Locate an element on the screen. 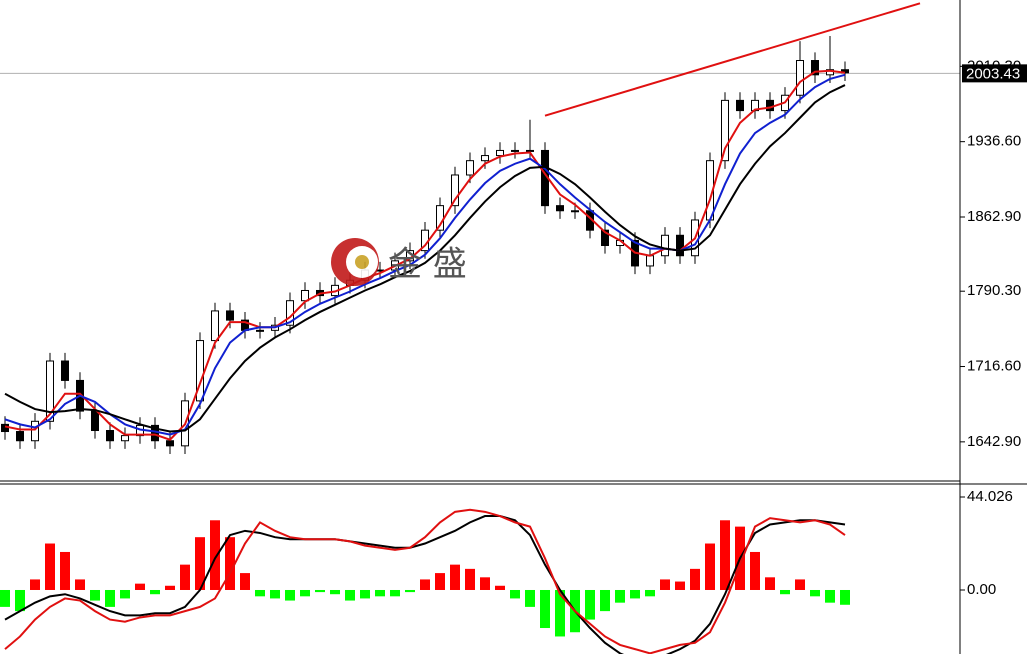 The height and width of the screenshot is (654, 1027). price-label-box is located at coordinates (994, 73).